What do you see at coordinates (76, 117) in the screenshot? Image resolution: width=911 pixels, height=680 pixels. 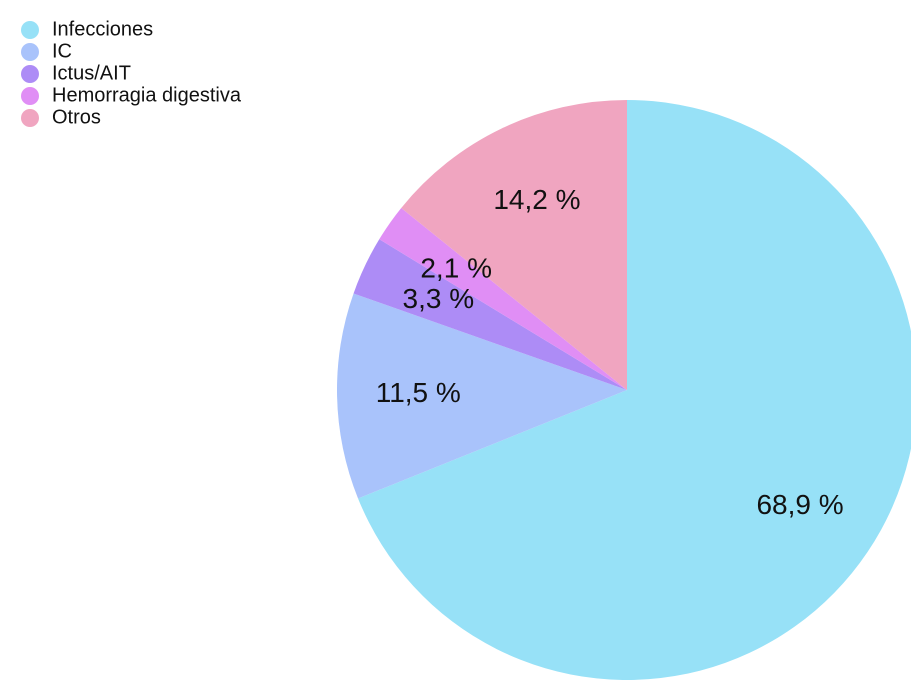 I see `legend-label: Otros` at bounding box center [76, 117].